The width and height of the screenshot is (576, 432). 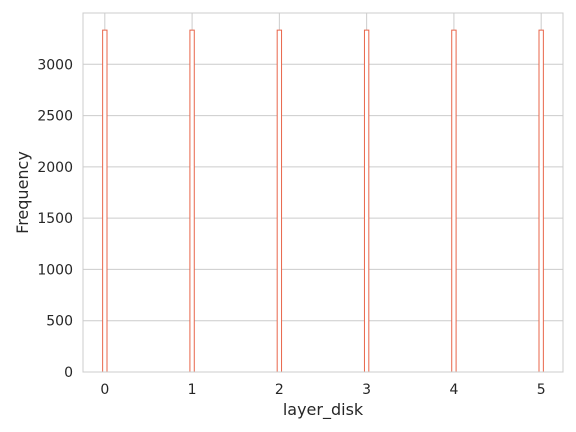 I want to click on y-tick-label: 2500, so click(x=55, y=117).